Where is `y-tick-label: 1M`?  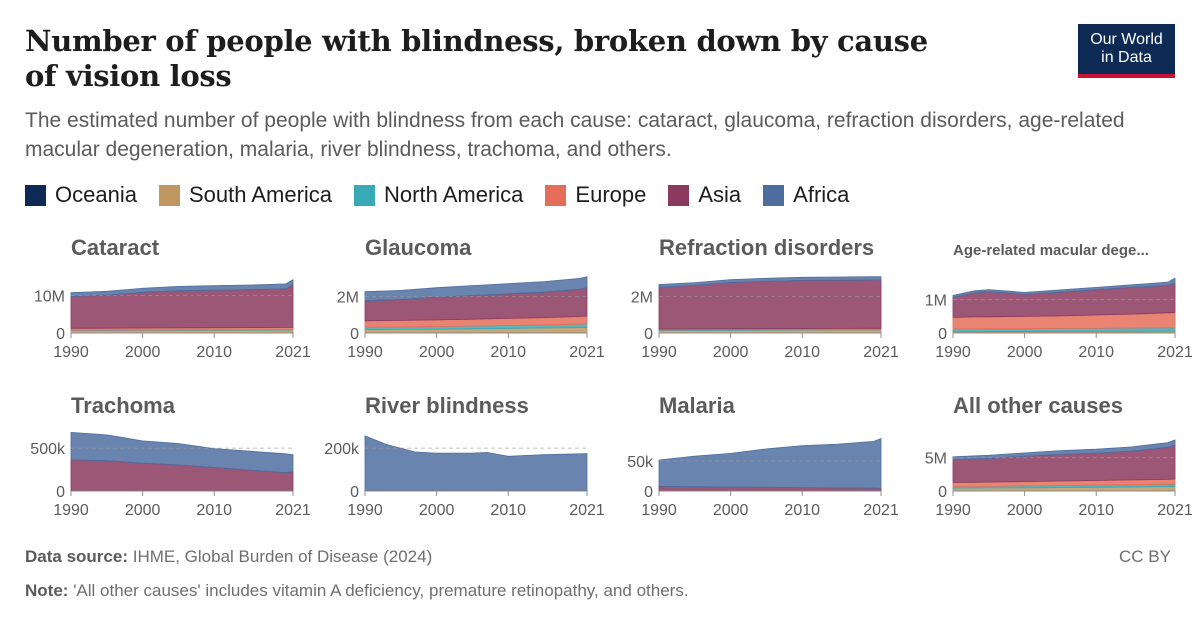 y-tick-label: 1M is located at coordinates (936, 301).